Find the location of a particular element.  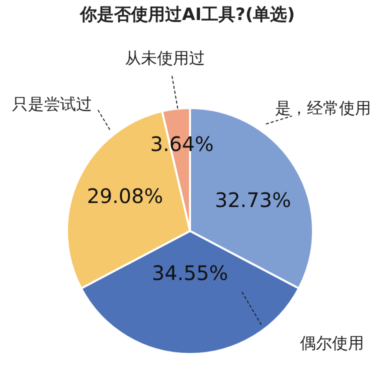

data-label: 32.73% is located at coordinates (253, 200).